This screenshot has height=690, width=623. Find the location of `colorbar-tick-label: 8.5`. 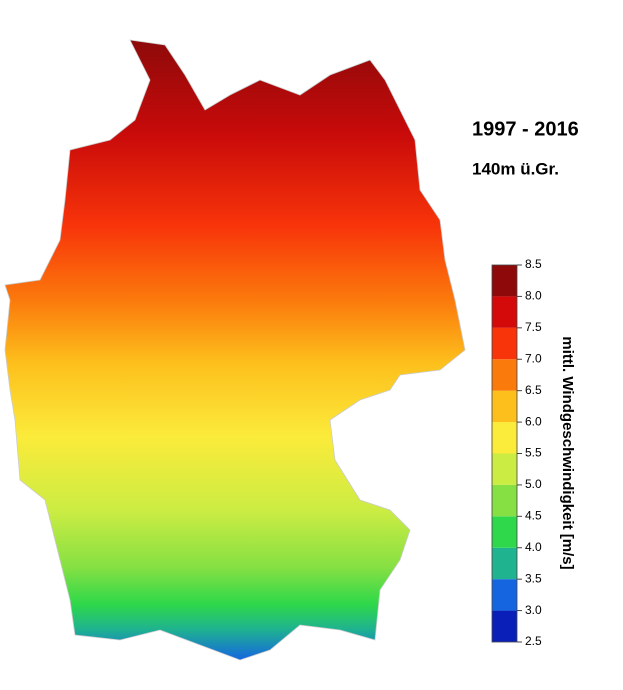

colorbar-tick-label: 8.5 is located at coordinates (533, 264).